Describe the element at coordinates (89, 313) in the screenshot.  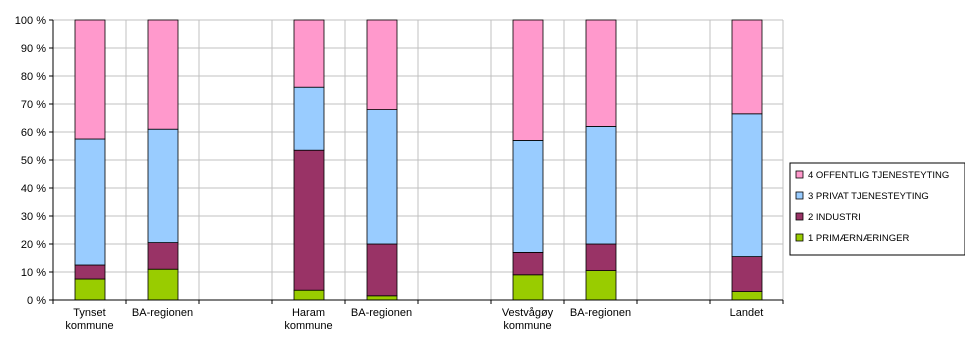
I see `x-tick-label-line: Tynset` at that location.